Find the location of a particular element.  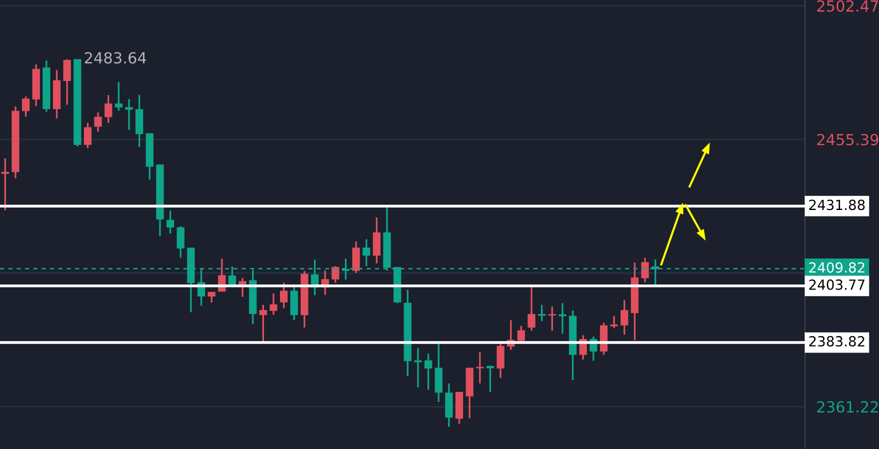

y-tick-label: 2502.47 is located at coordinates (847, 6).